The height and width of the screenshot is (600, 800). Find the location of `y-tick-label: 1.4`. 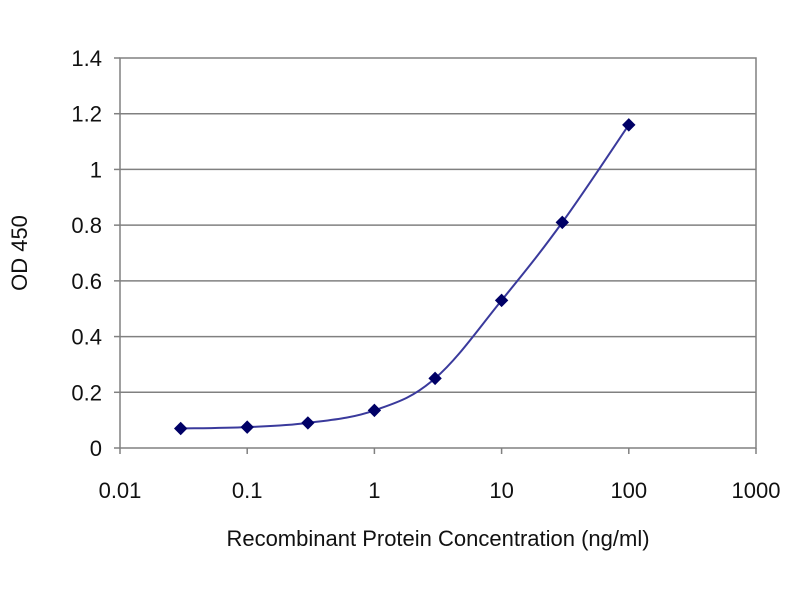

y-tick-label: 1.4 is located at coordinates (86, 58).